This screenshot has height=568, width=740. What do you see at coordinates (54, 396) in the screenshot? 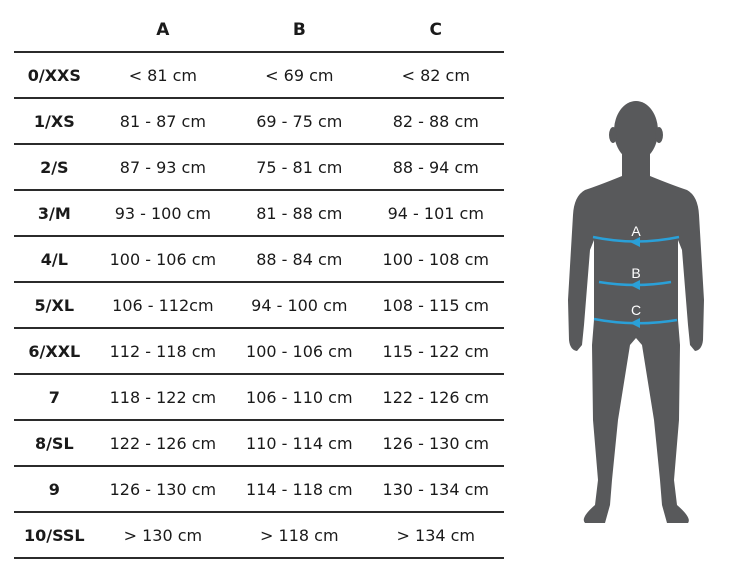
I see `size-cell: 7` at bounding box center [54, 396].